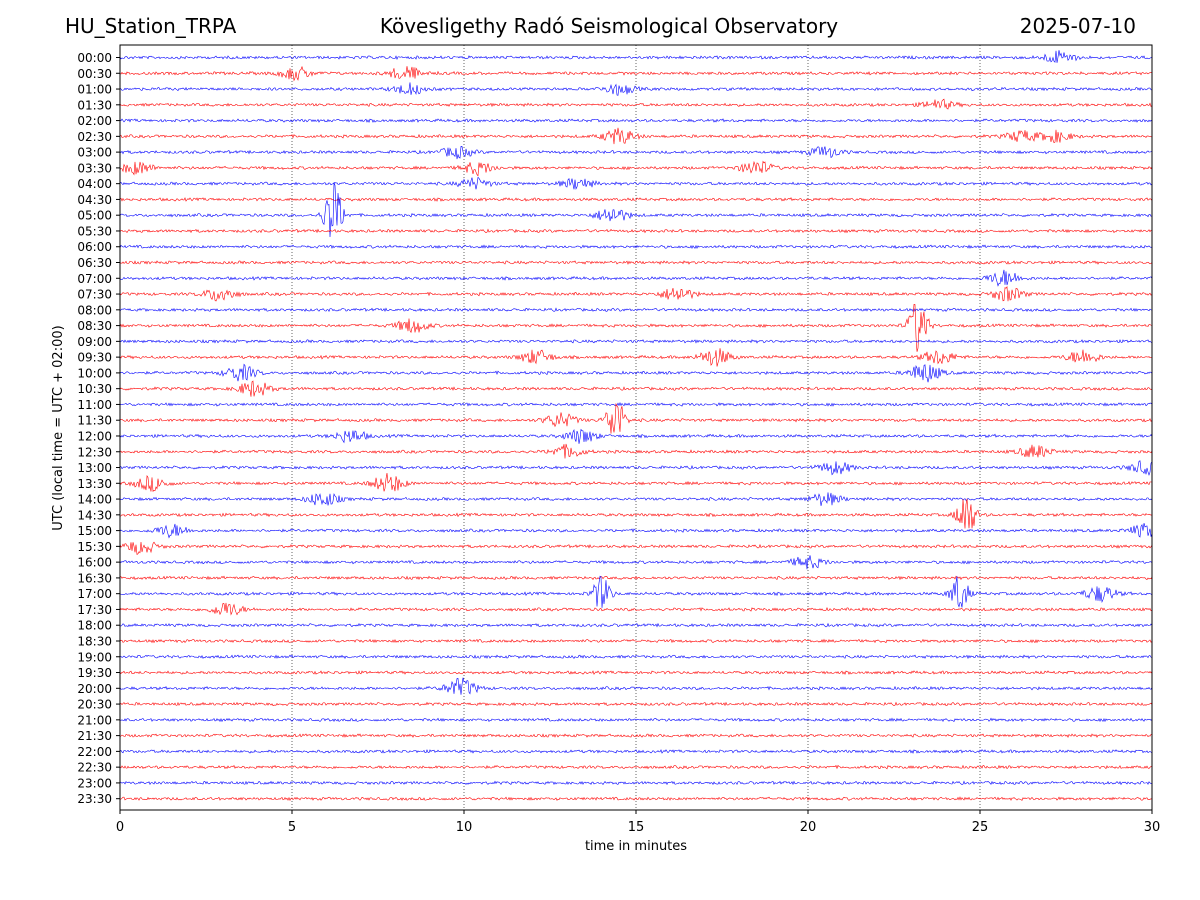  I want to click on y-tick-label: 06:30, so click(94, 263).